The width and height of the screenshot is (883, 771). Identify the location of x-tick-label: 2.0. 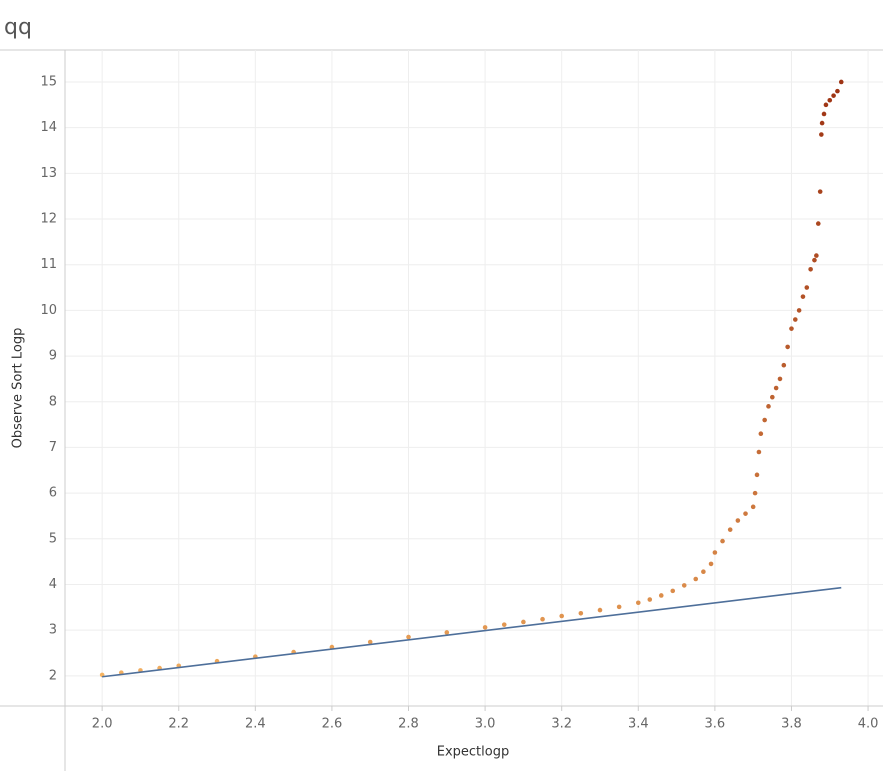
(102, 724).